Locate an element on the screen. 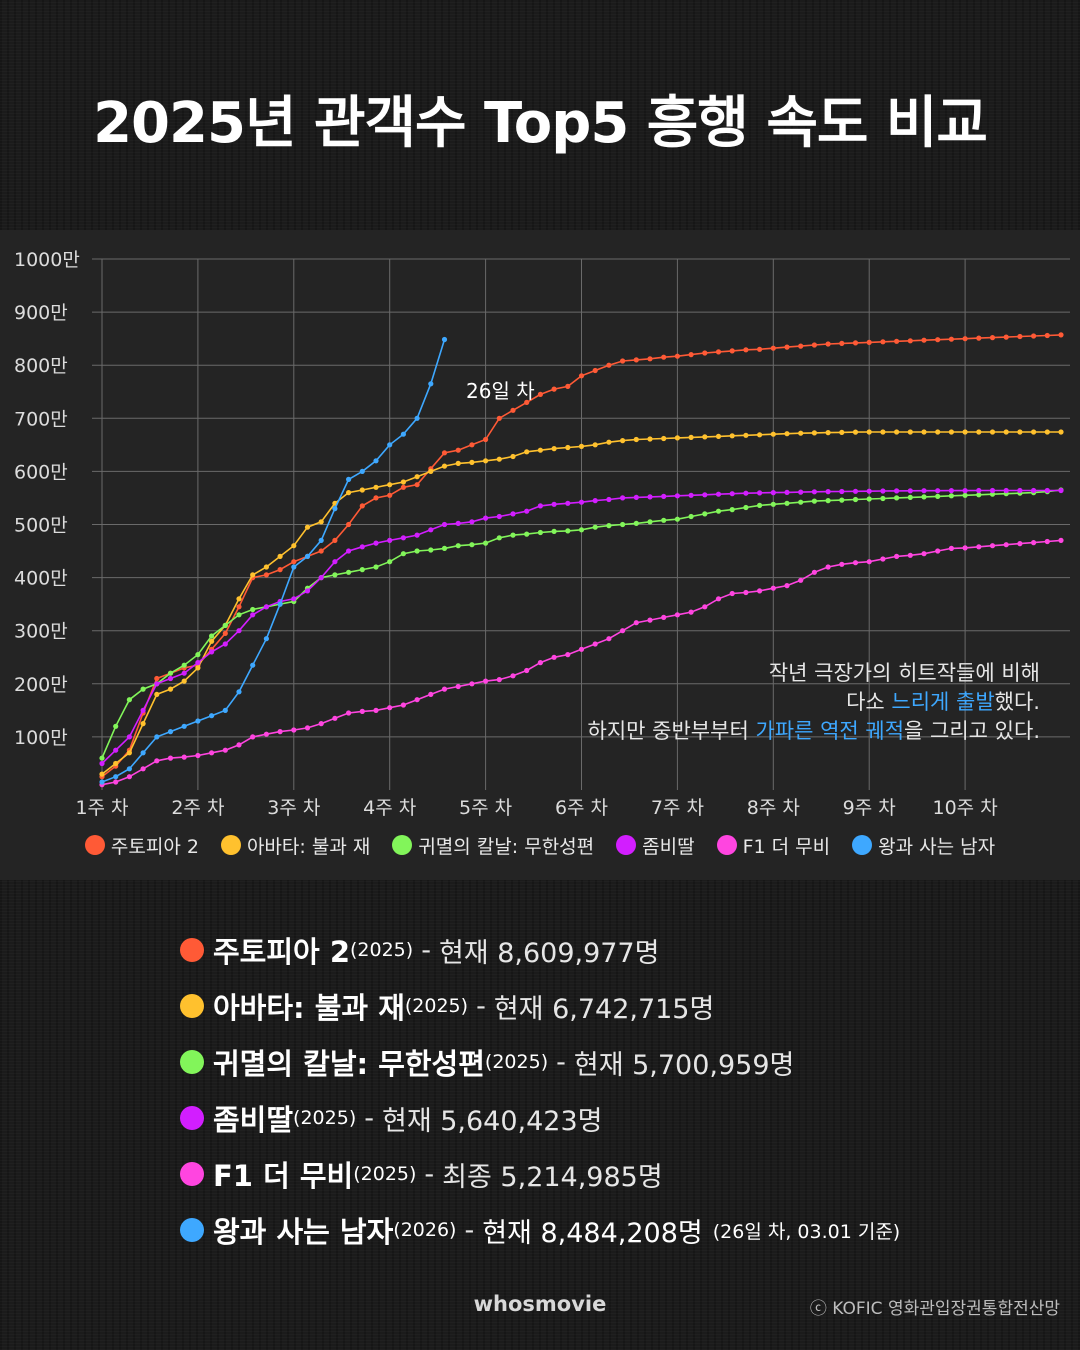  summary-row-f1: F1 더 무비 (2025) - 최종 5,214,985명 is located at coordinates (620, 1174).